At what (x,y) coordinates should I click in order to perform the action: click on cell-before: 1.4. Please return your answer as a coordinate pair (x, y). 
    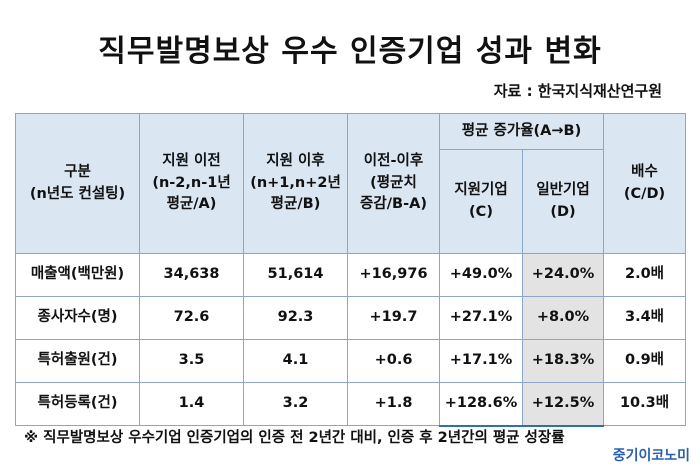
    Looking at the image, I should click on (191, 404).